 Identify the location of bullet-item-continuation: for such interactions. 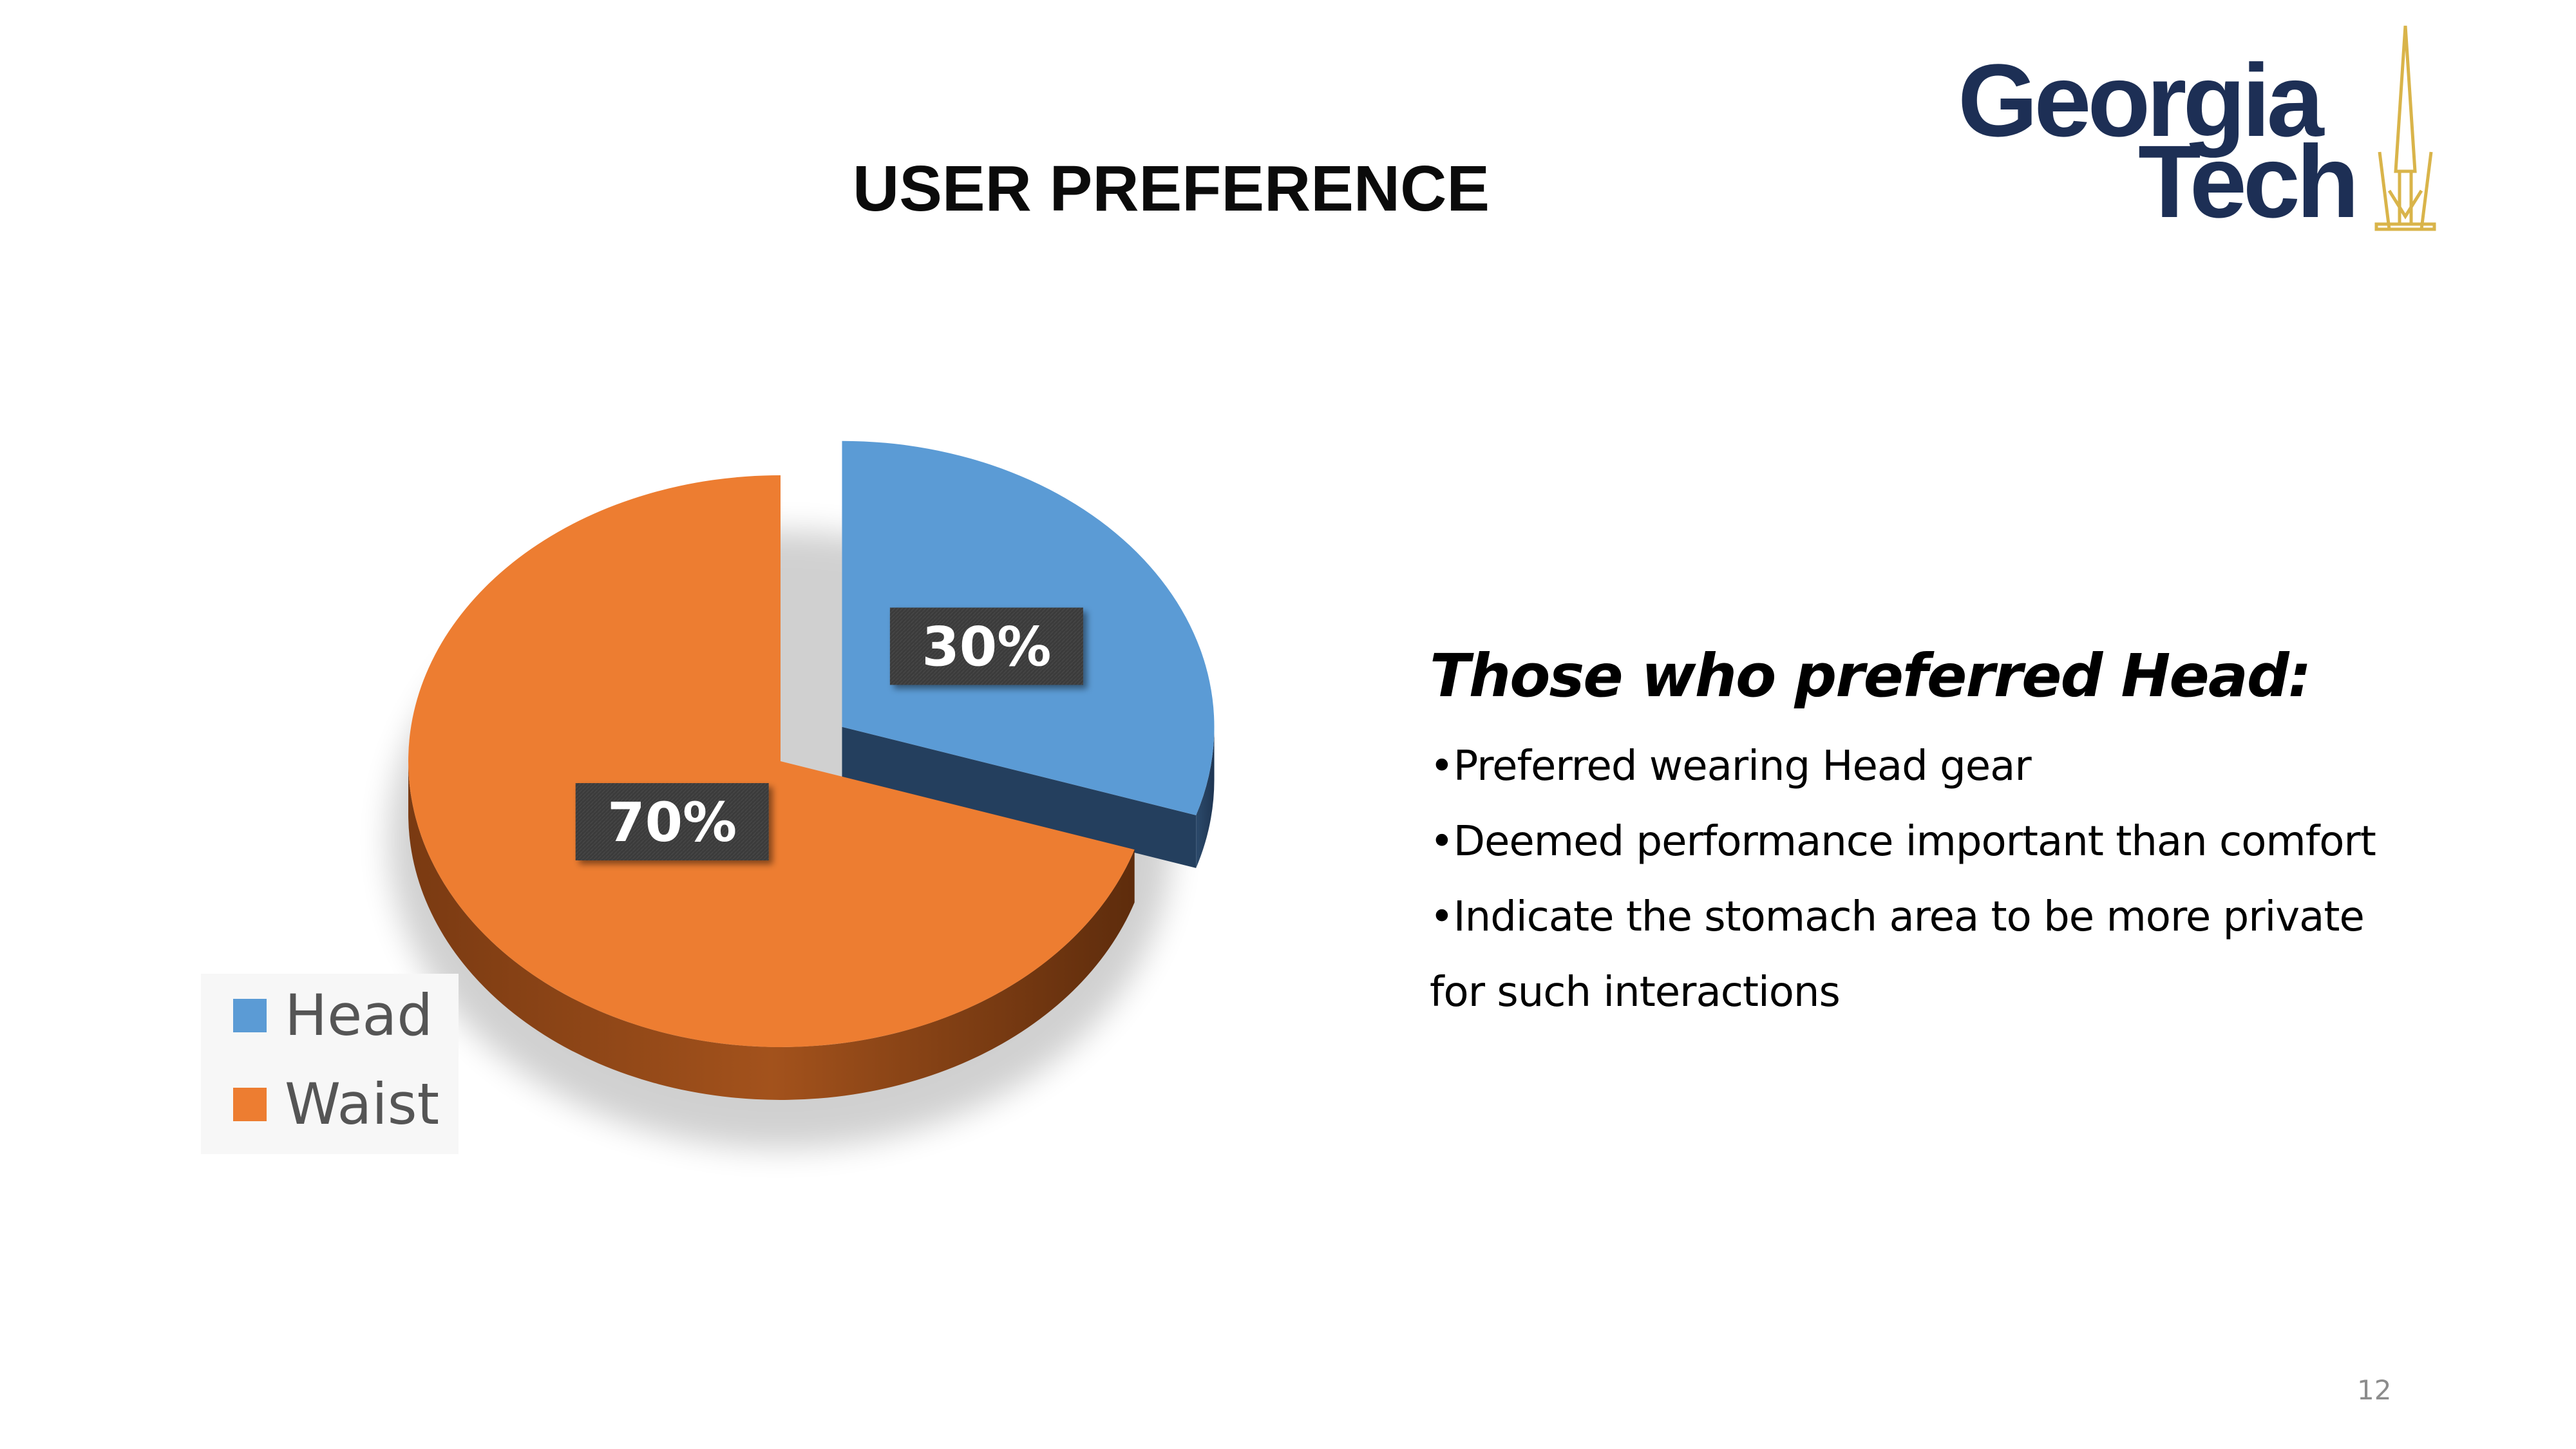
(1636, 993).